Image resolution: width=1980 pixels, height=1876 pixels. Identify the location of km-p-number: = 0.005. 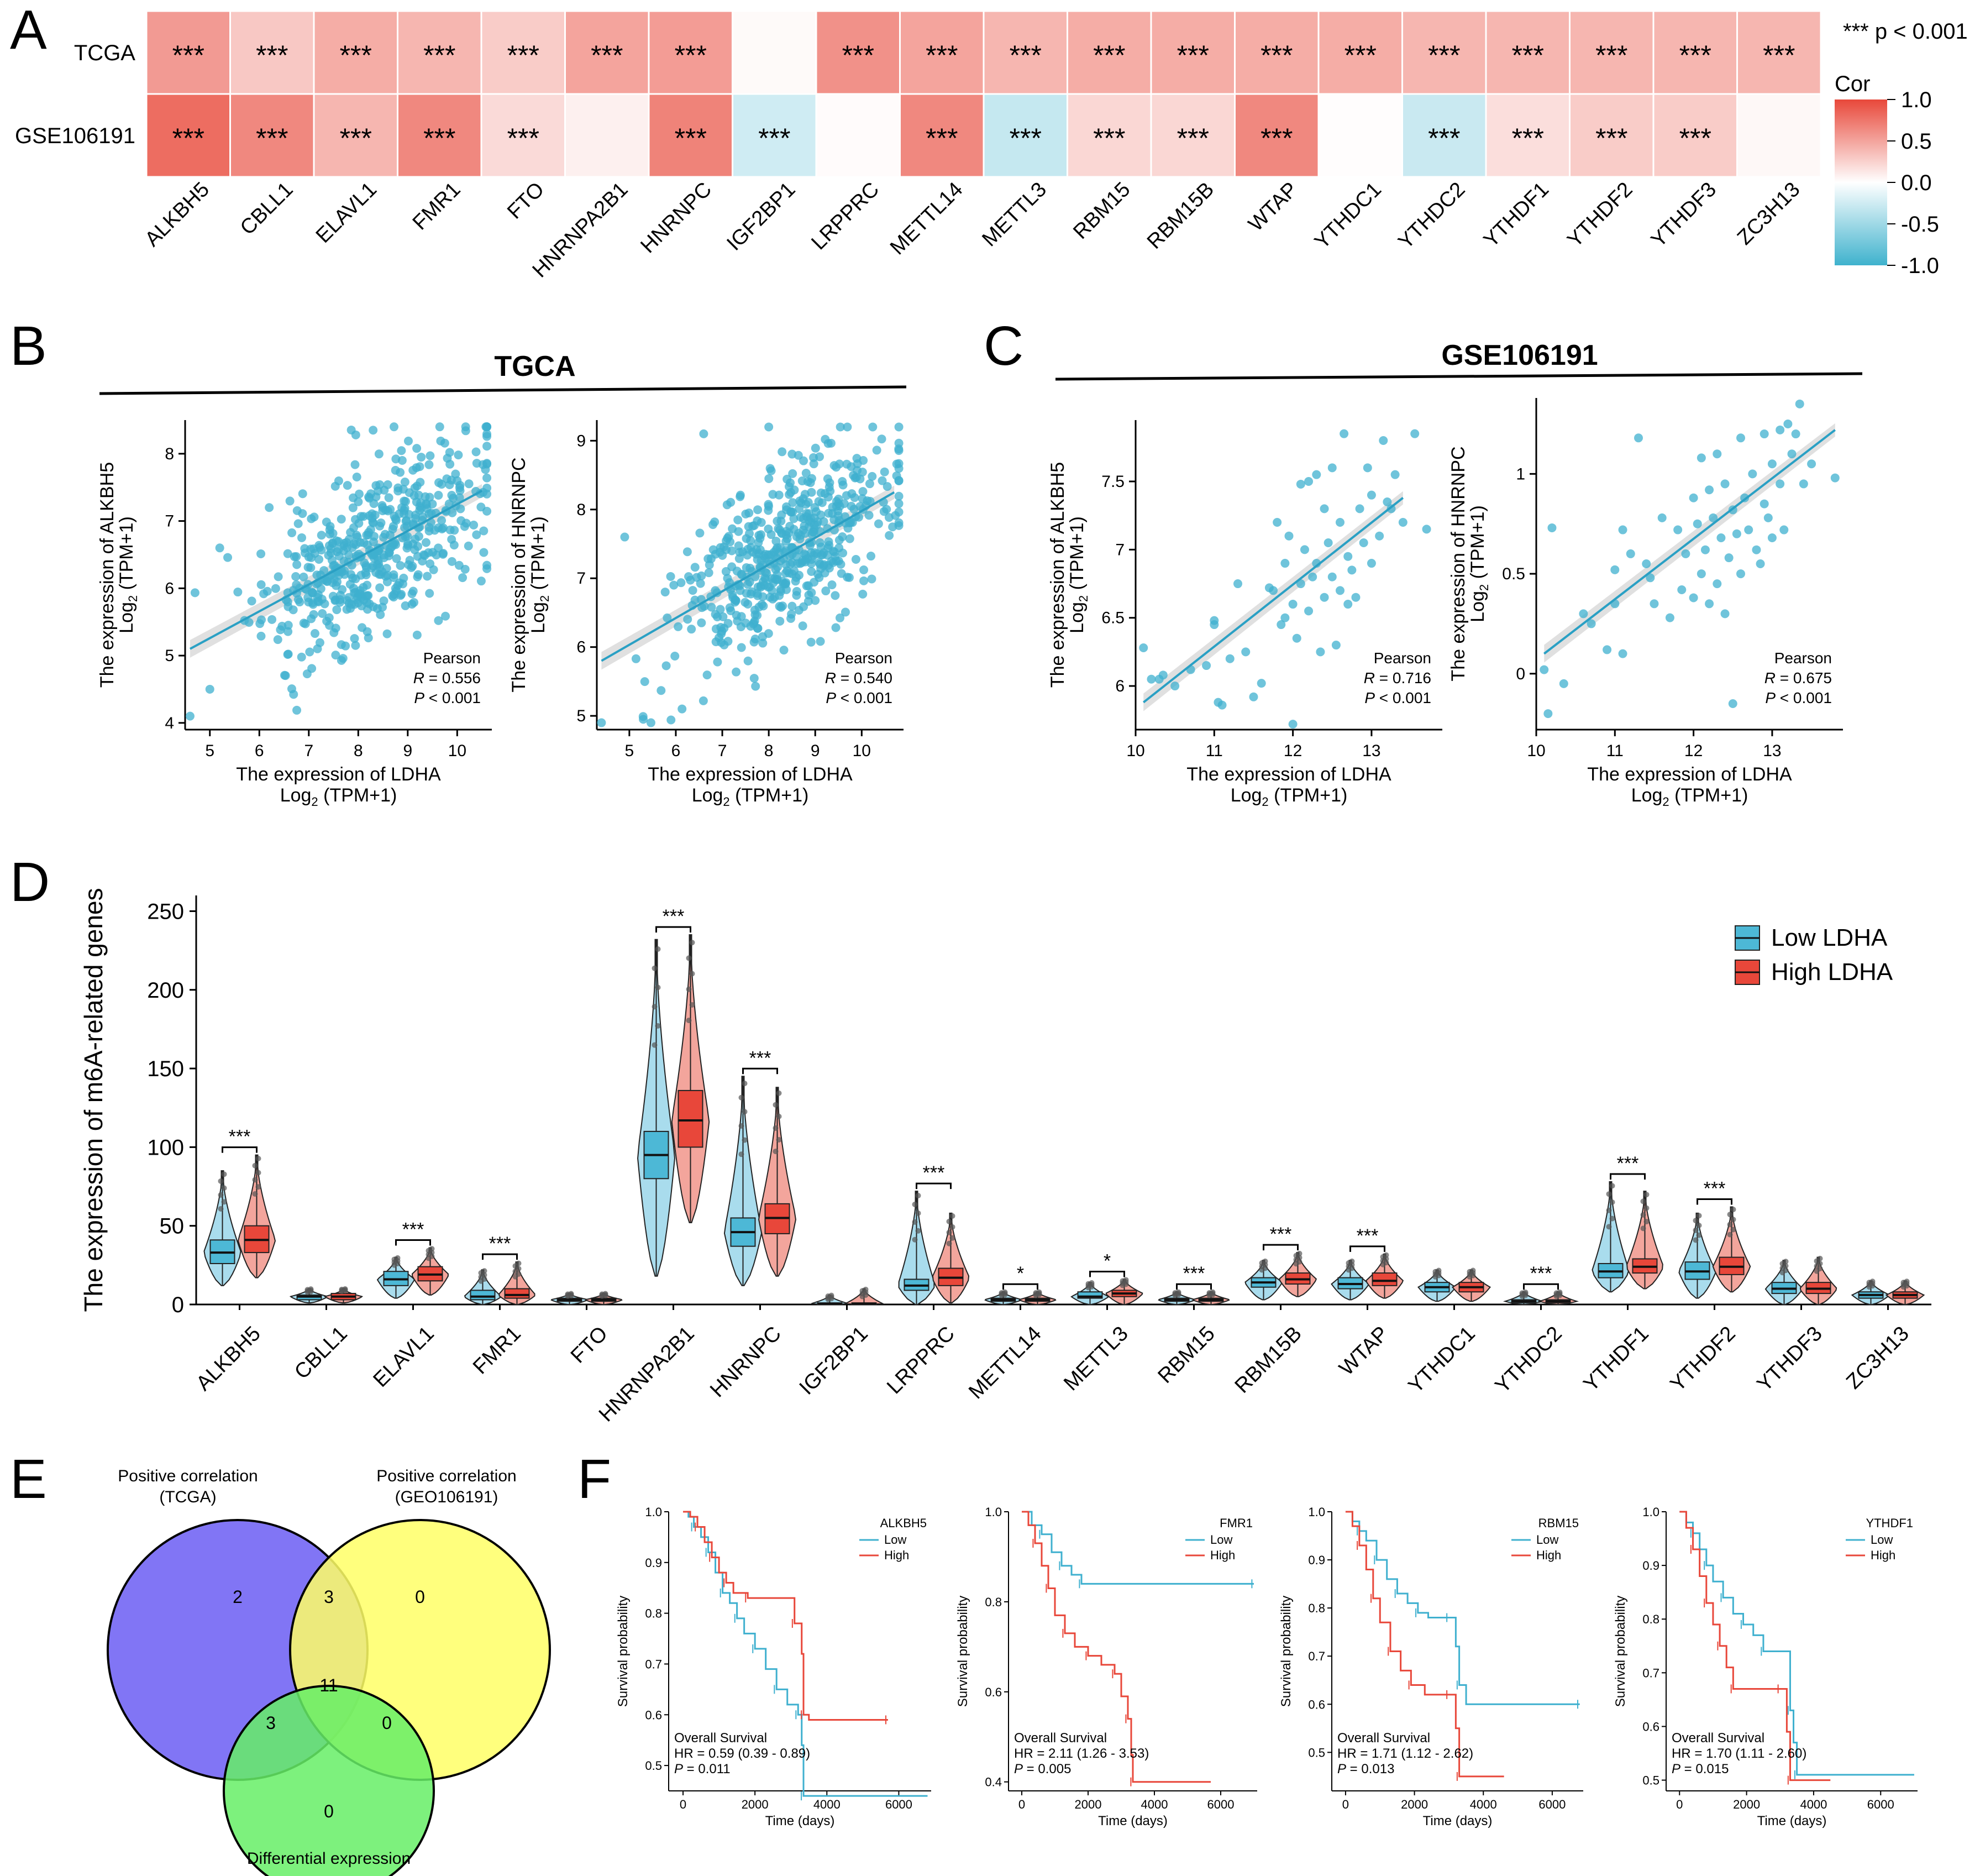
(1047, 1769).